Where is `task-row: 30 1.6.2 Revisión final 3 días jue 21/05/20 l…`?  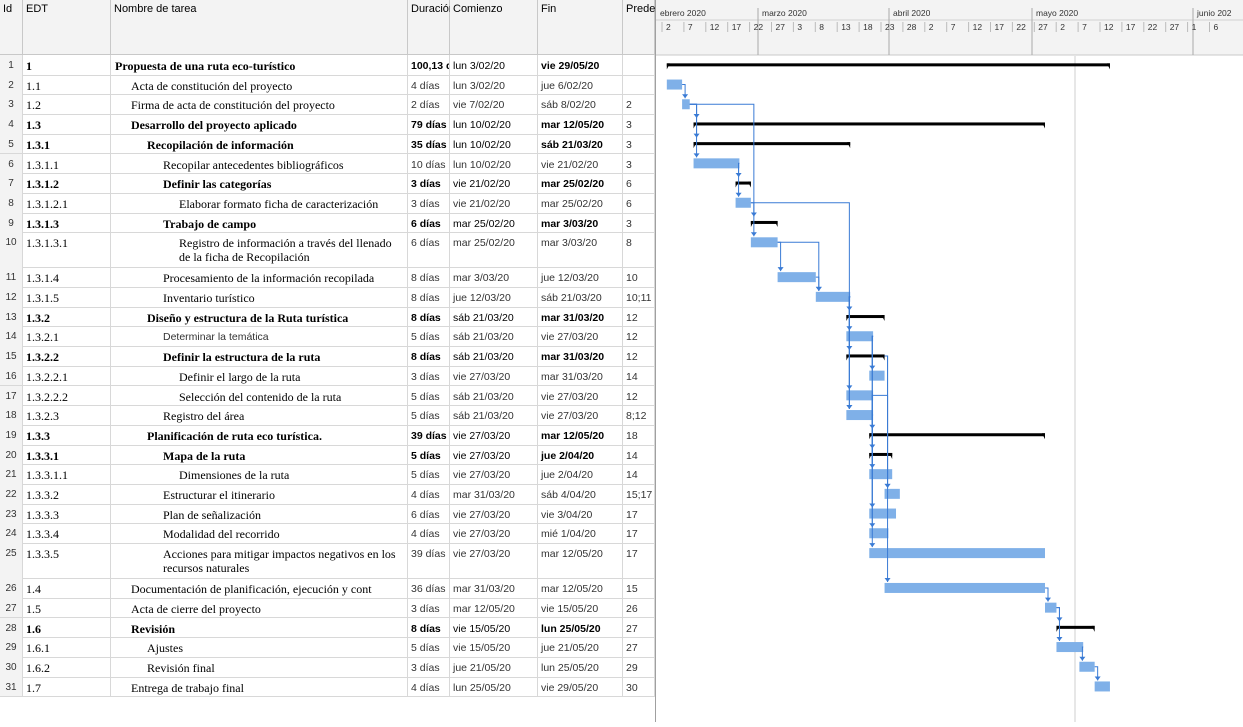
task-row: 30 1.6.2 Revisión final 3 días jue 21/05/20 l… is located at coordinates (327, 667).